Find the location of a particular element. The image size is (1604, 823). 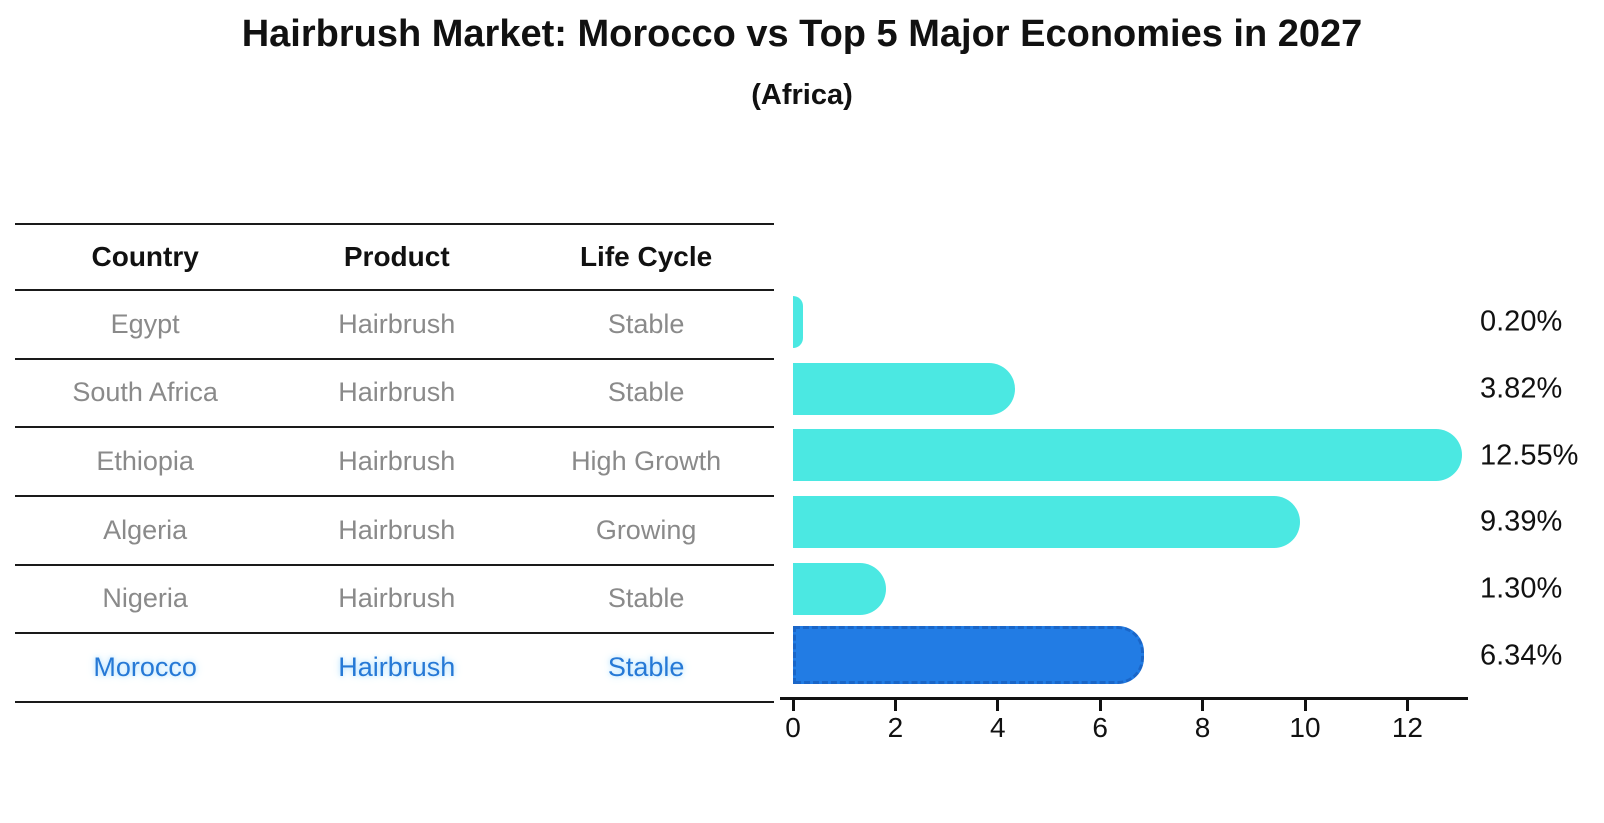

table-cell-country: Algeria is located at coordinates (145, 529).